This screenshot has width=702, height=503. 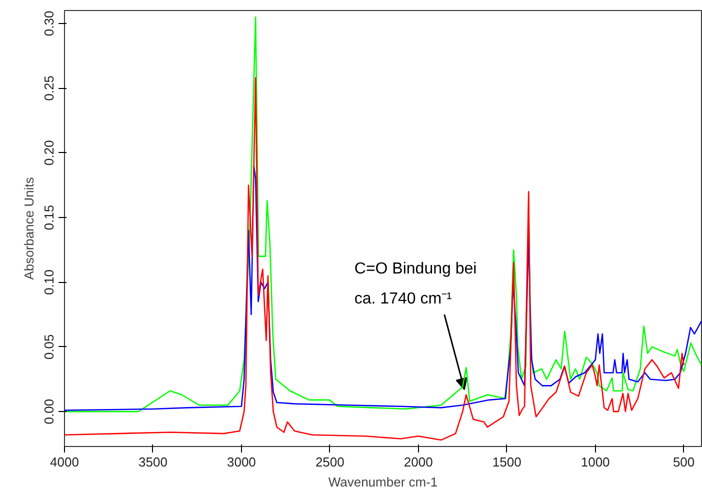 What do you see at coordinates (415, 284) in the screenshot?
I see `annotation: C=O Bindung bei ca. 1740 cm⁻¹` at bounding box center [415, 284].